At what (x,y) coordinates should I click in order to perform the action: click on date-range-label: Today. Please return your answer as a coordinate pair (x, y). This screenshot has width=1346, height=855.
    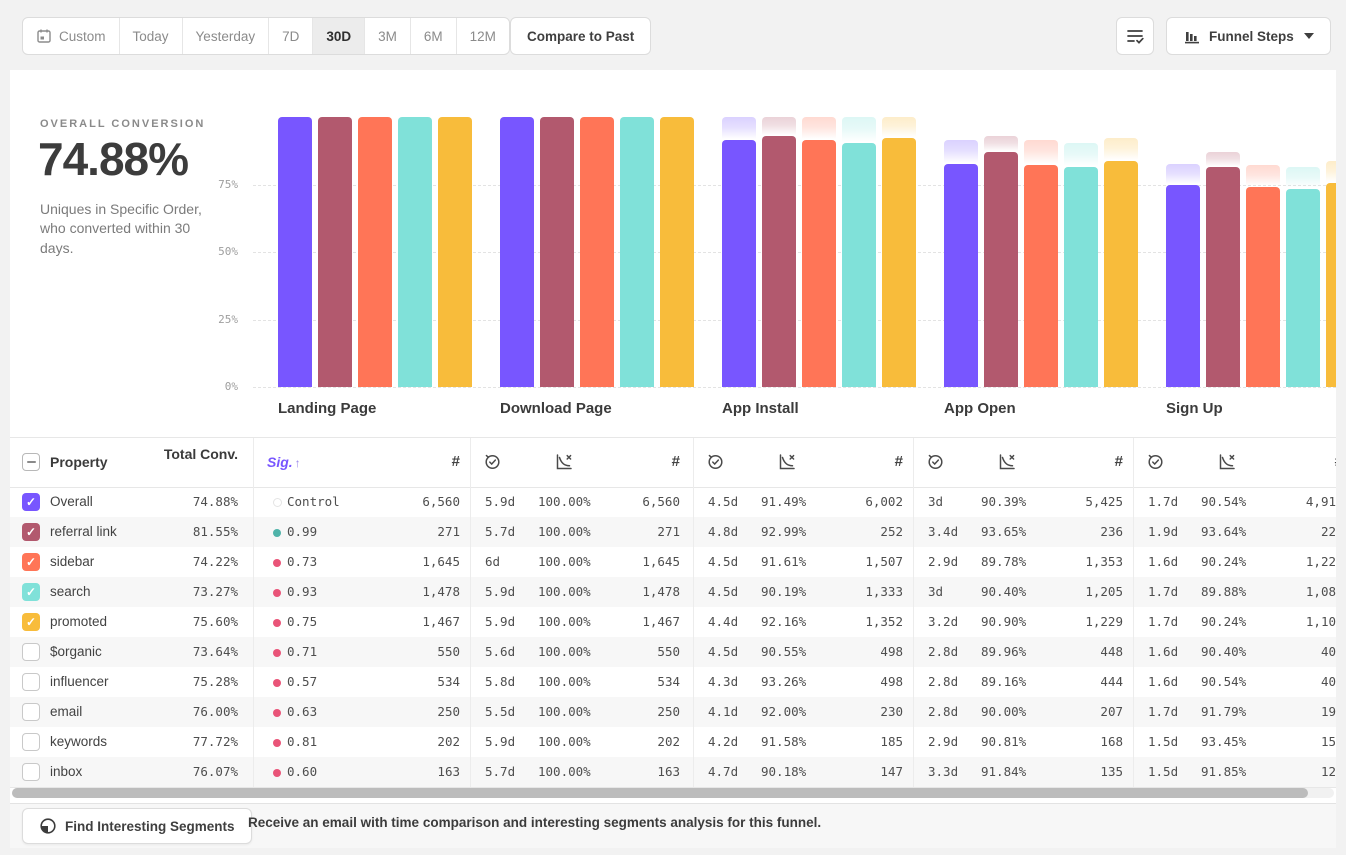
    Looking at the image, I should click on (150, 36).